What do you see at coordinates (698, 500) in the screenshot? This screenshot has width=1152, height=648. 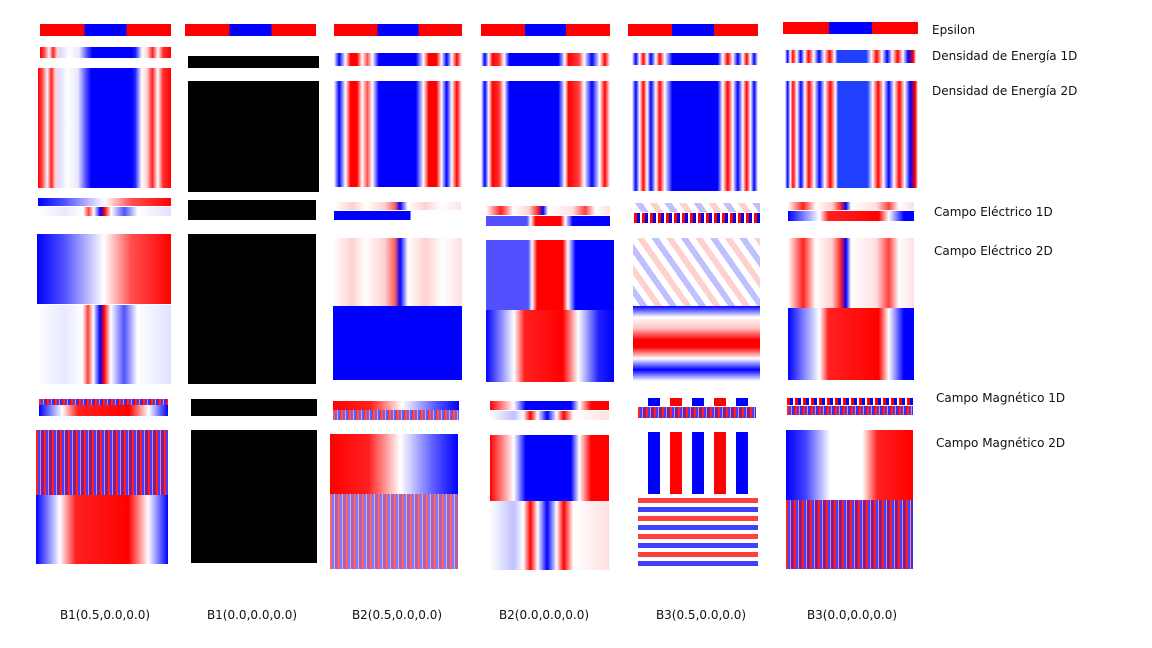 I see `magnetic-2d-col5` at bounding box center [698, 500].